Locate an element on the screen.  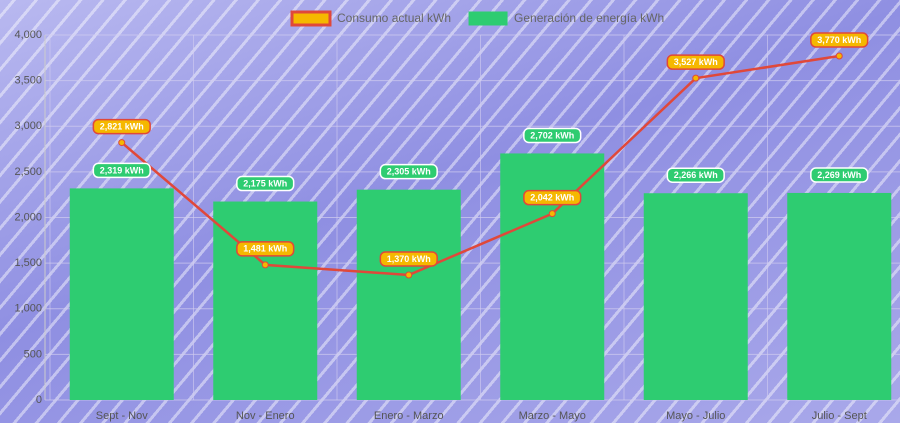
value-label: 2,266 kWh is located at coordinates (696, 175).